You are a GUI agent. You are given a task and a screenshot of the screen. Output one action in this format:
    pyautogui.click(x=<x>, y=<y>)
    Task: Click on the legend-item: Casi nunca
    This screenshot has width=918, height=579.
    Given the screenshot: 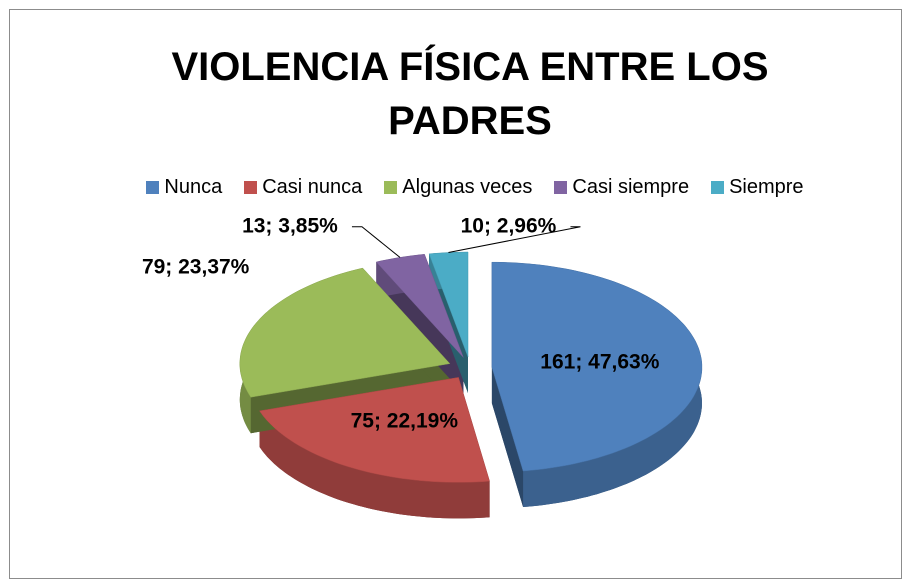 What is the action you would take?
    pyautogui.click(x=303, y=187)
    